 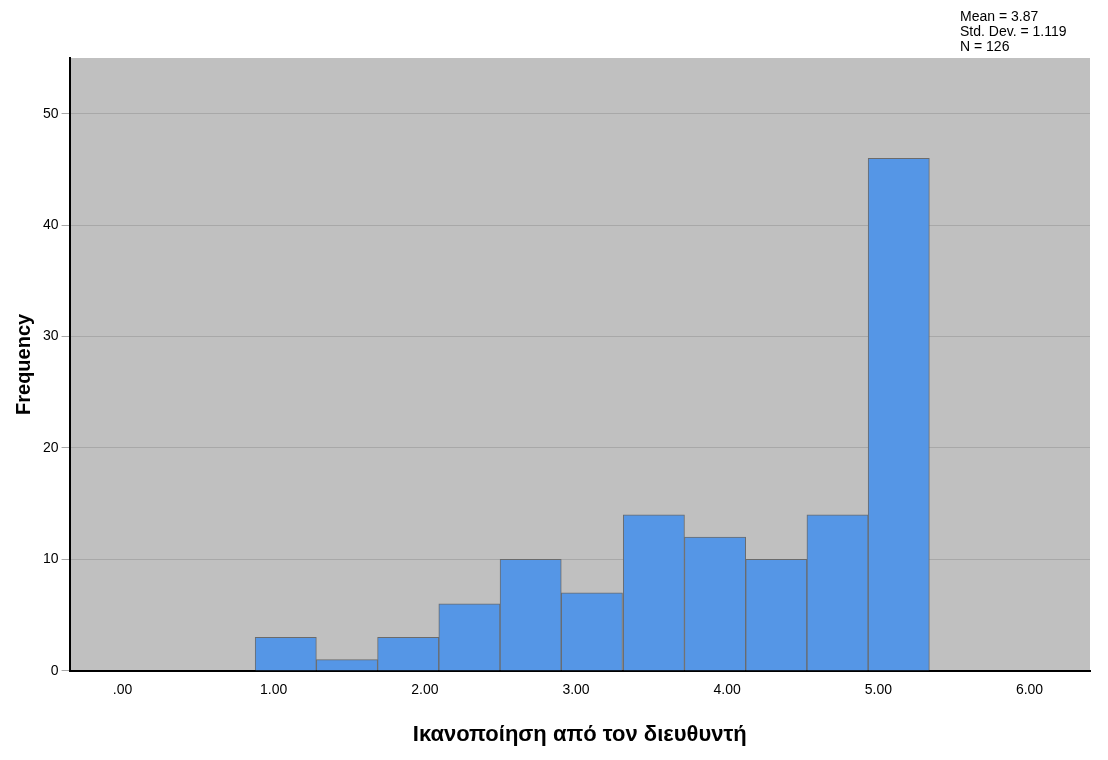 I want to click on y-tick-label: 10, so click(x=50, y=558).